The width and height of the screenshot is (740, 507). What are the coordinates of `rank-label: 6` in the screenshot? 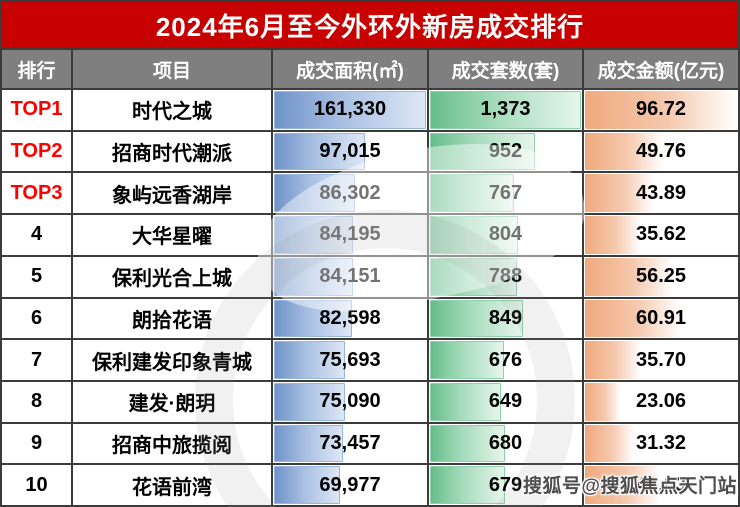 It's located at (36, 317).